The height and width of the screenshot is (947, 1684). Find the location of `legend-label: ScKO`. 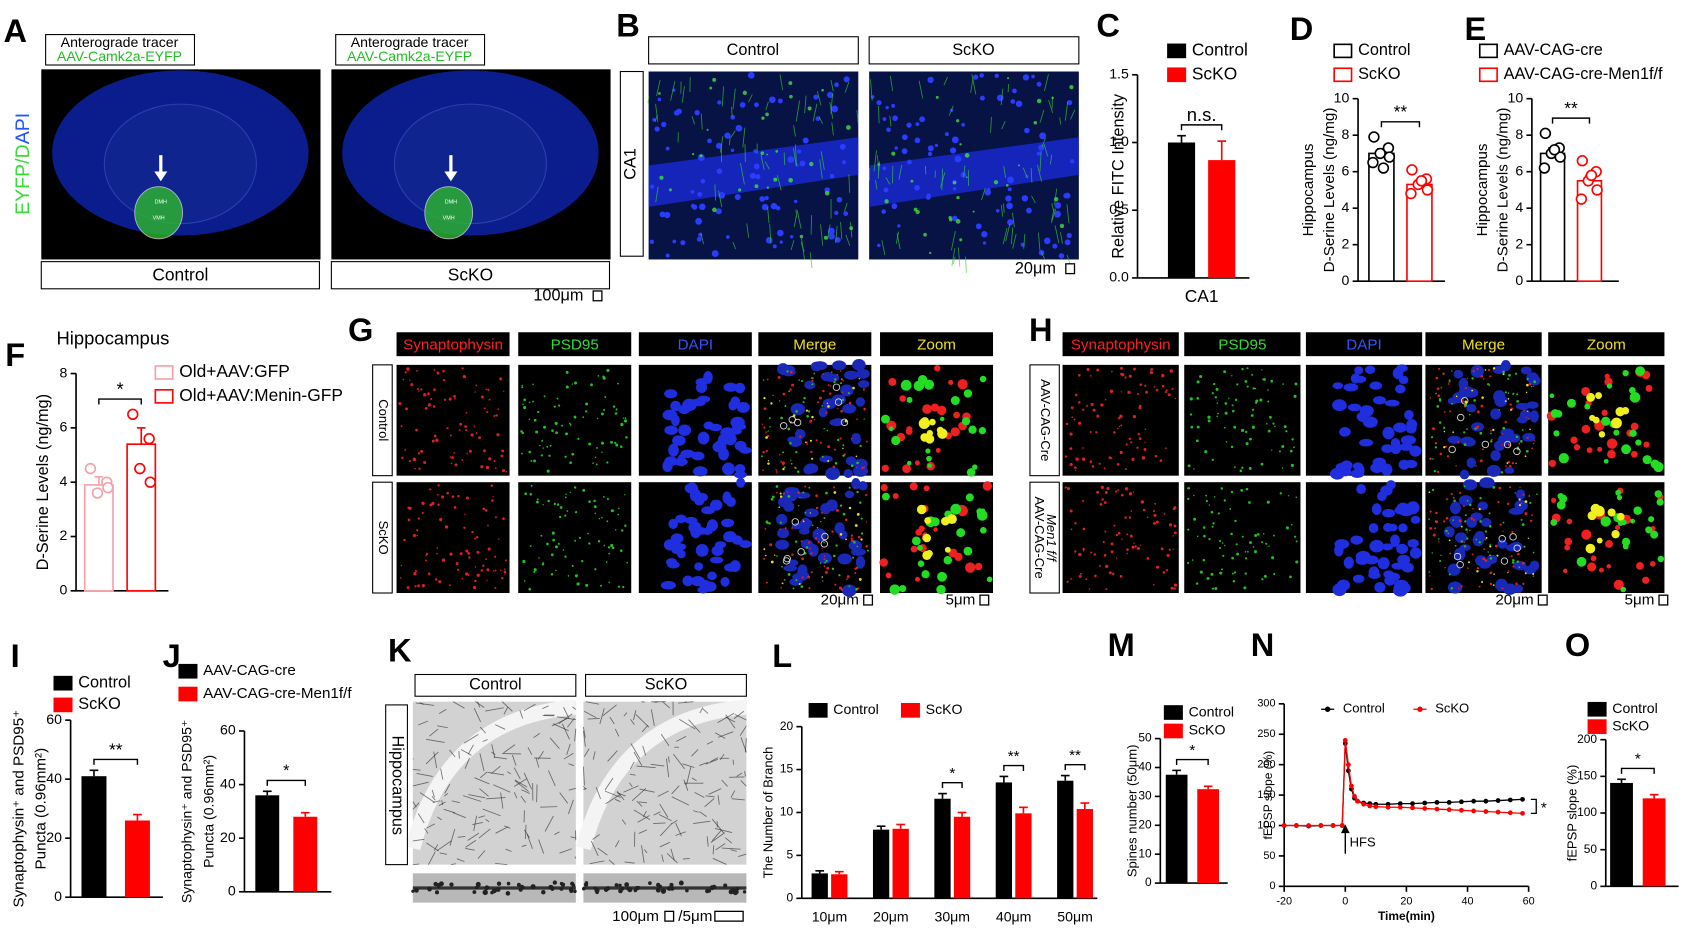

legend-label: ScKO is located at coordinates (1630, 725).